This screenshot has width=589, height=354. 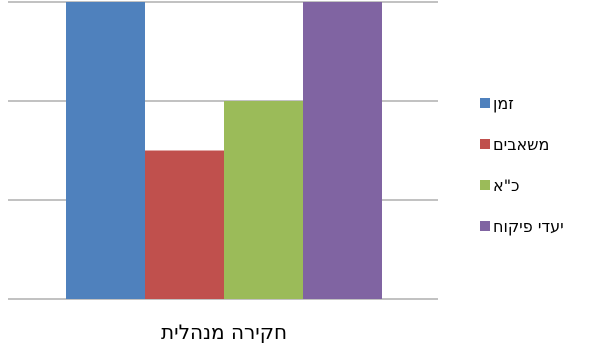 I want to click on legend-item: יעדי פיקוח, so click(x=522, y=226).